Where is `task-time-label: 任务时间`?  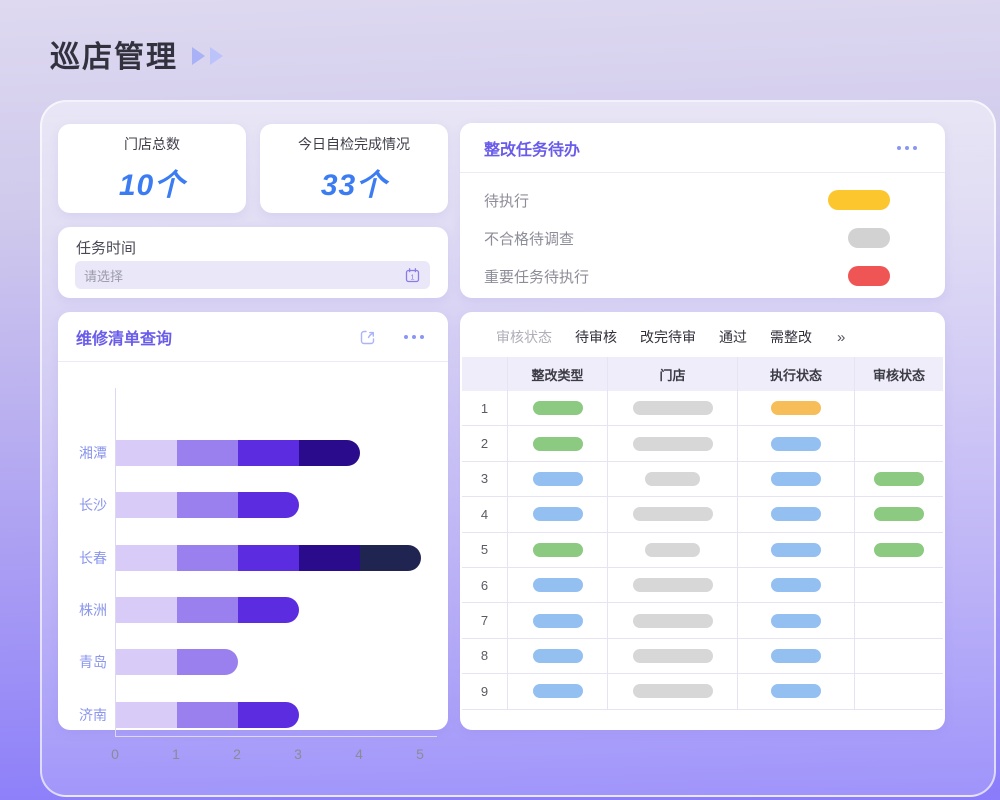
task-time-label: 任务时间 is located at coordinates (106, 248).